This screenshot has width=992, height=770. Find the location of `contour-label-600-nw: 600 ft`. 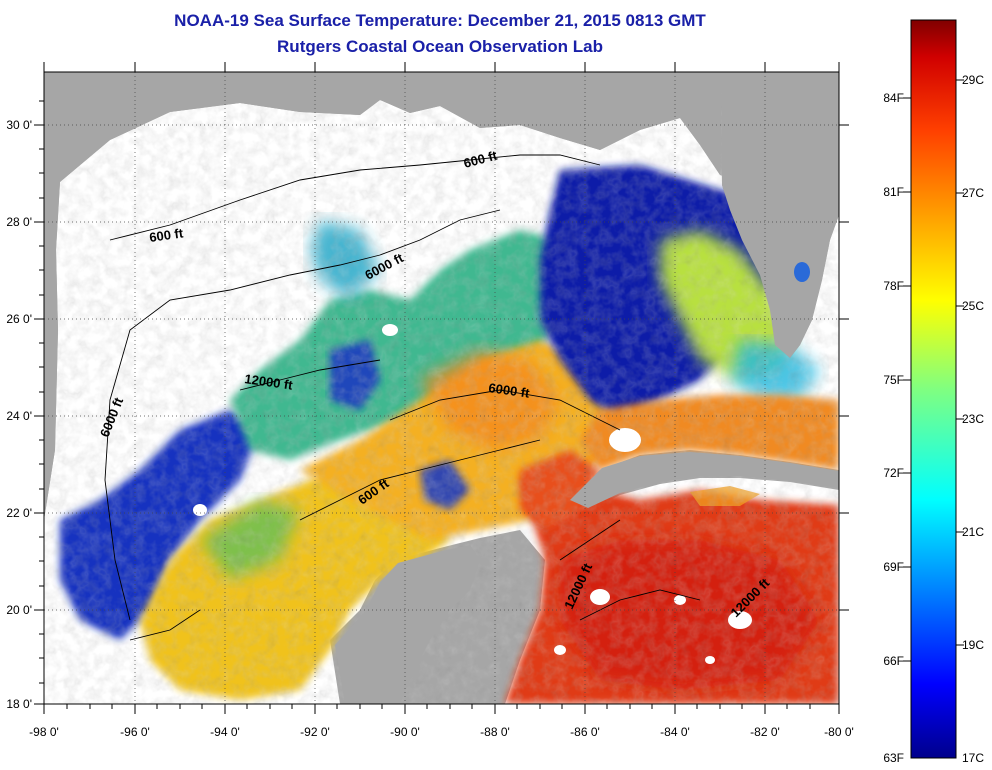

contour-label-600-nw: 600 ft is located at coordinates (166, 235).